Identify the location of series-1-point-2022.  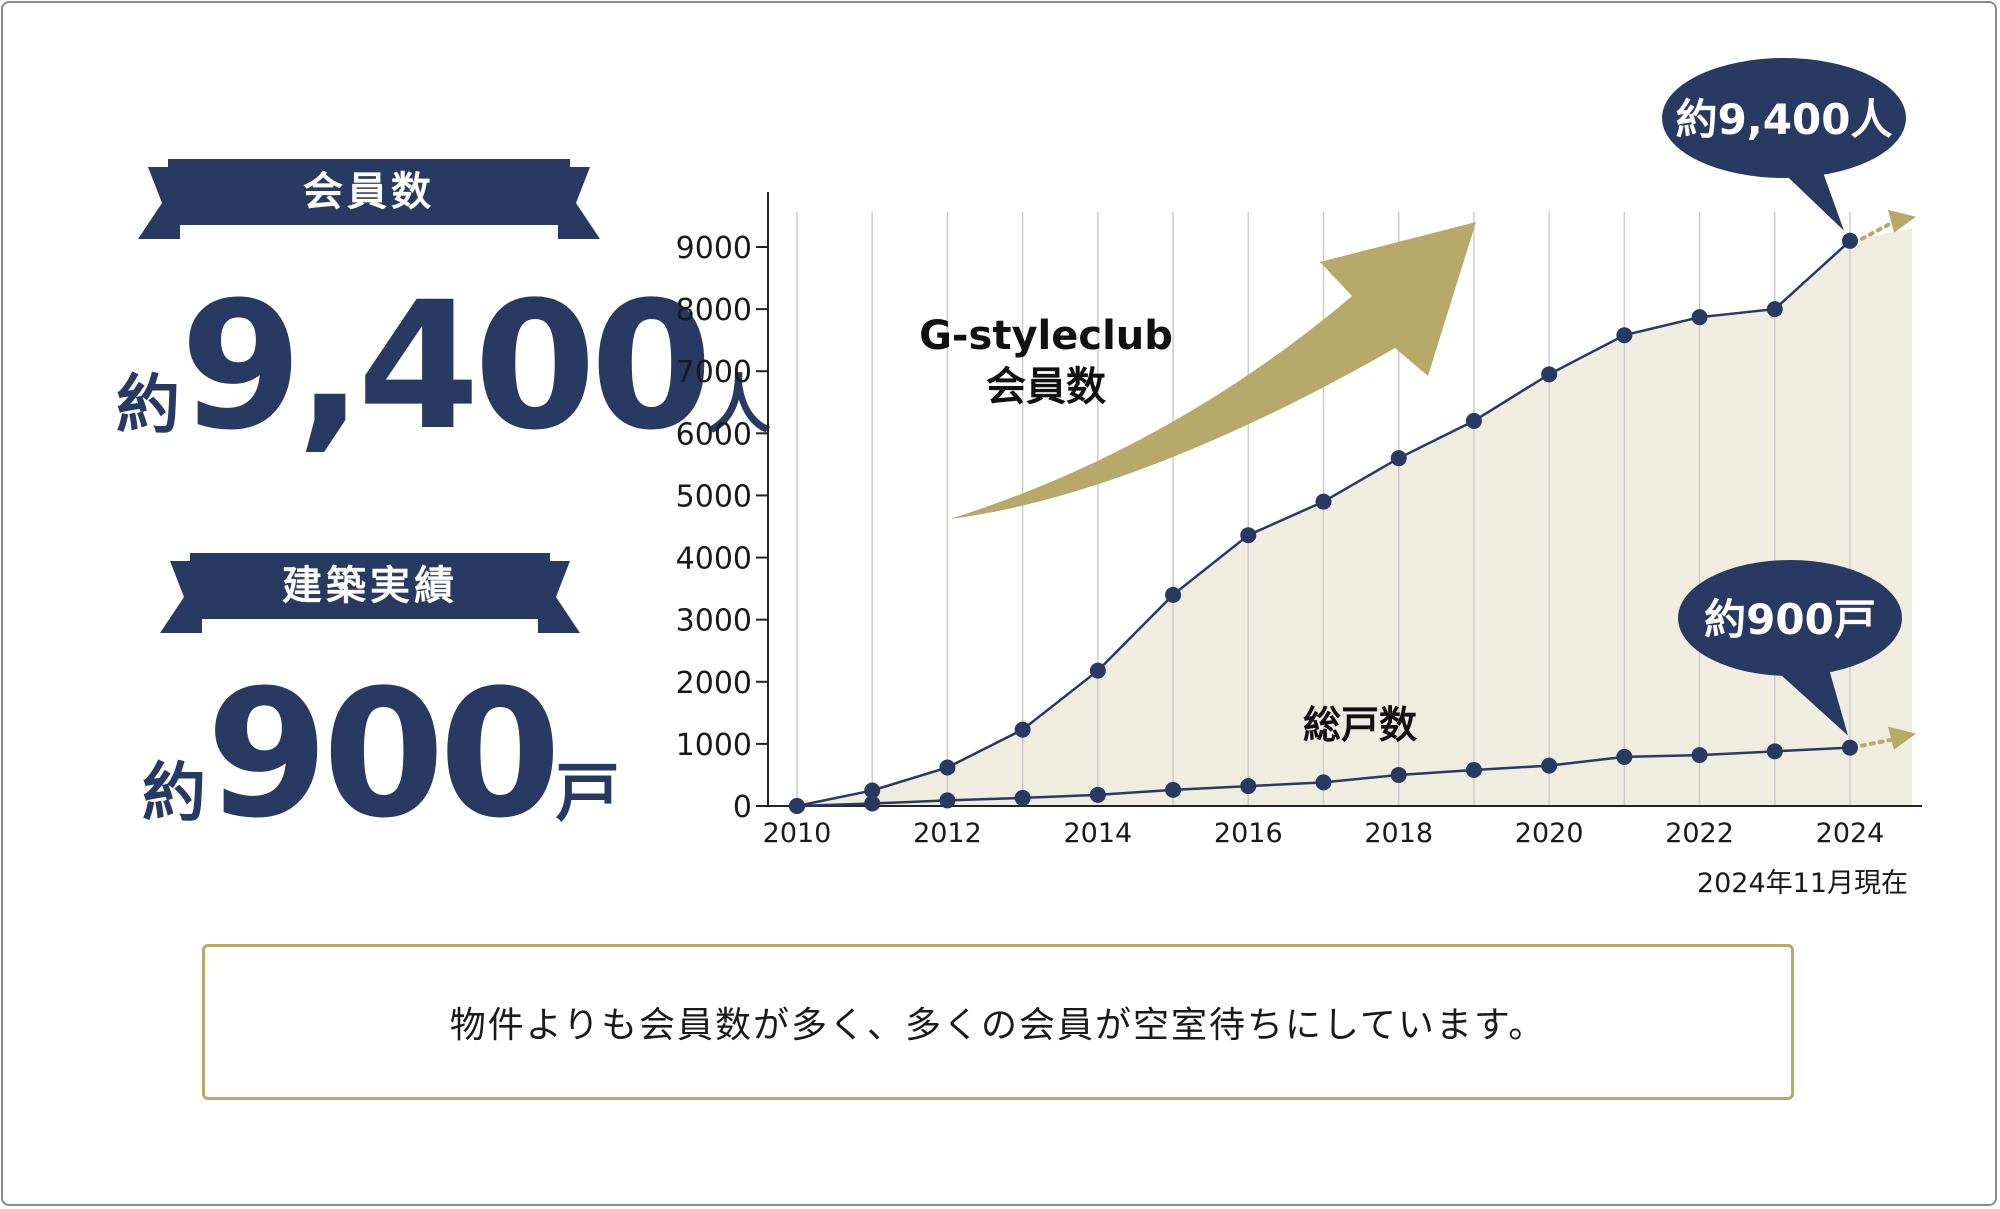
(1699, 755).